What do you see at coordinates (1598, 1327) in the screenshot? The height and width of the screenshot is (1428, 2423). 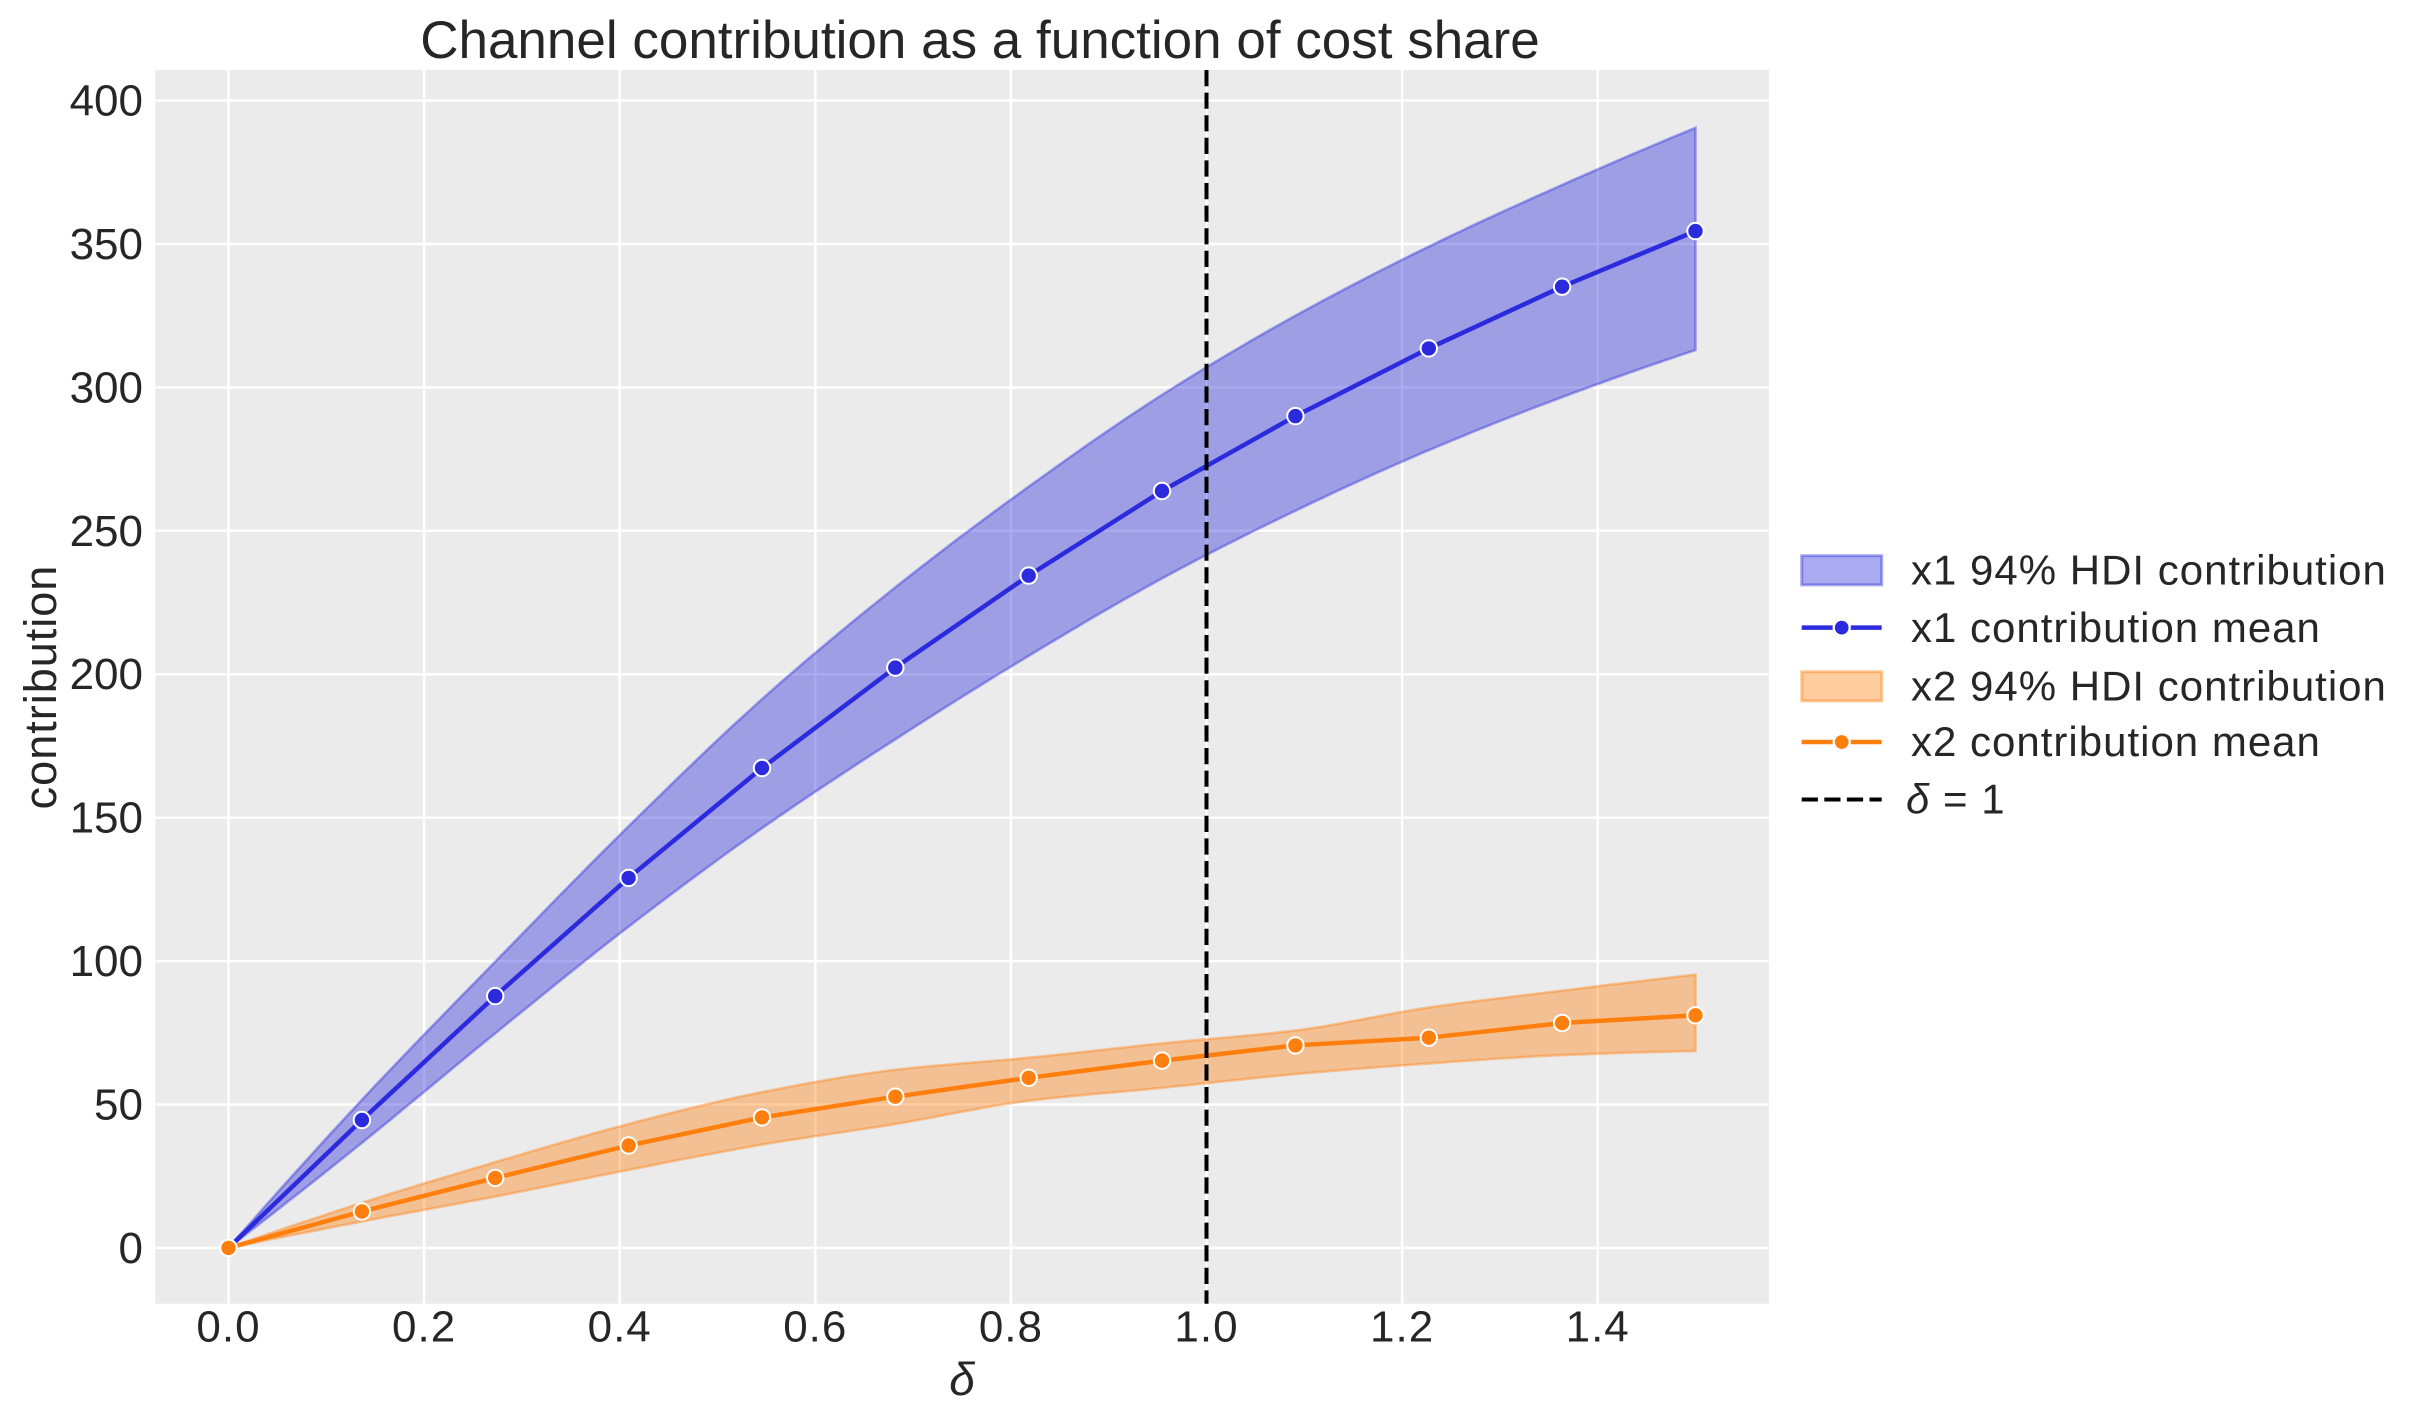 I see `svg-text: 1.4` at bounding box center [1598, 1327].